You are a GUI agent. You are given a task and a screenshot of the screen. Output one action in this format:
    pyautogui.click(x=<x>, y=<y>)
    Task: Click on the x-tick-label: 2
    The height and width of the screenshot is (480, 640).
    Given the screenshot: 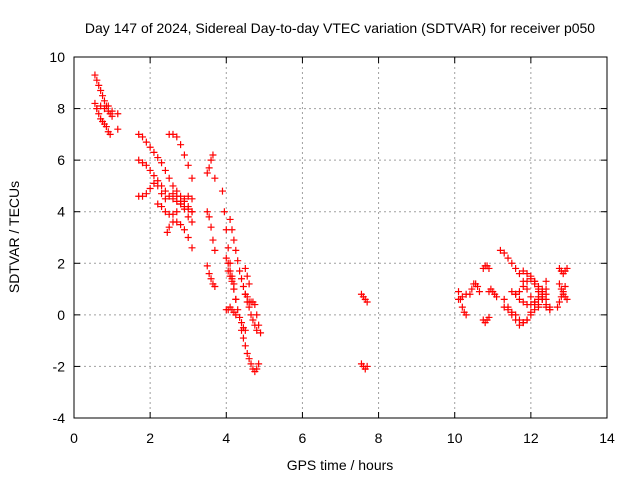 What is the action you would take?
    pyautogui.click(x=150, y=438)
    